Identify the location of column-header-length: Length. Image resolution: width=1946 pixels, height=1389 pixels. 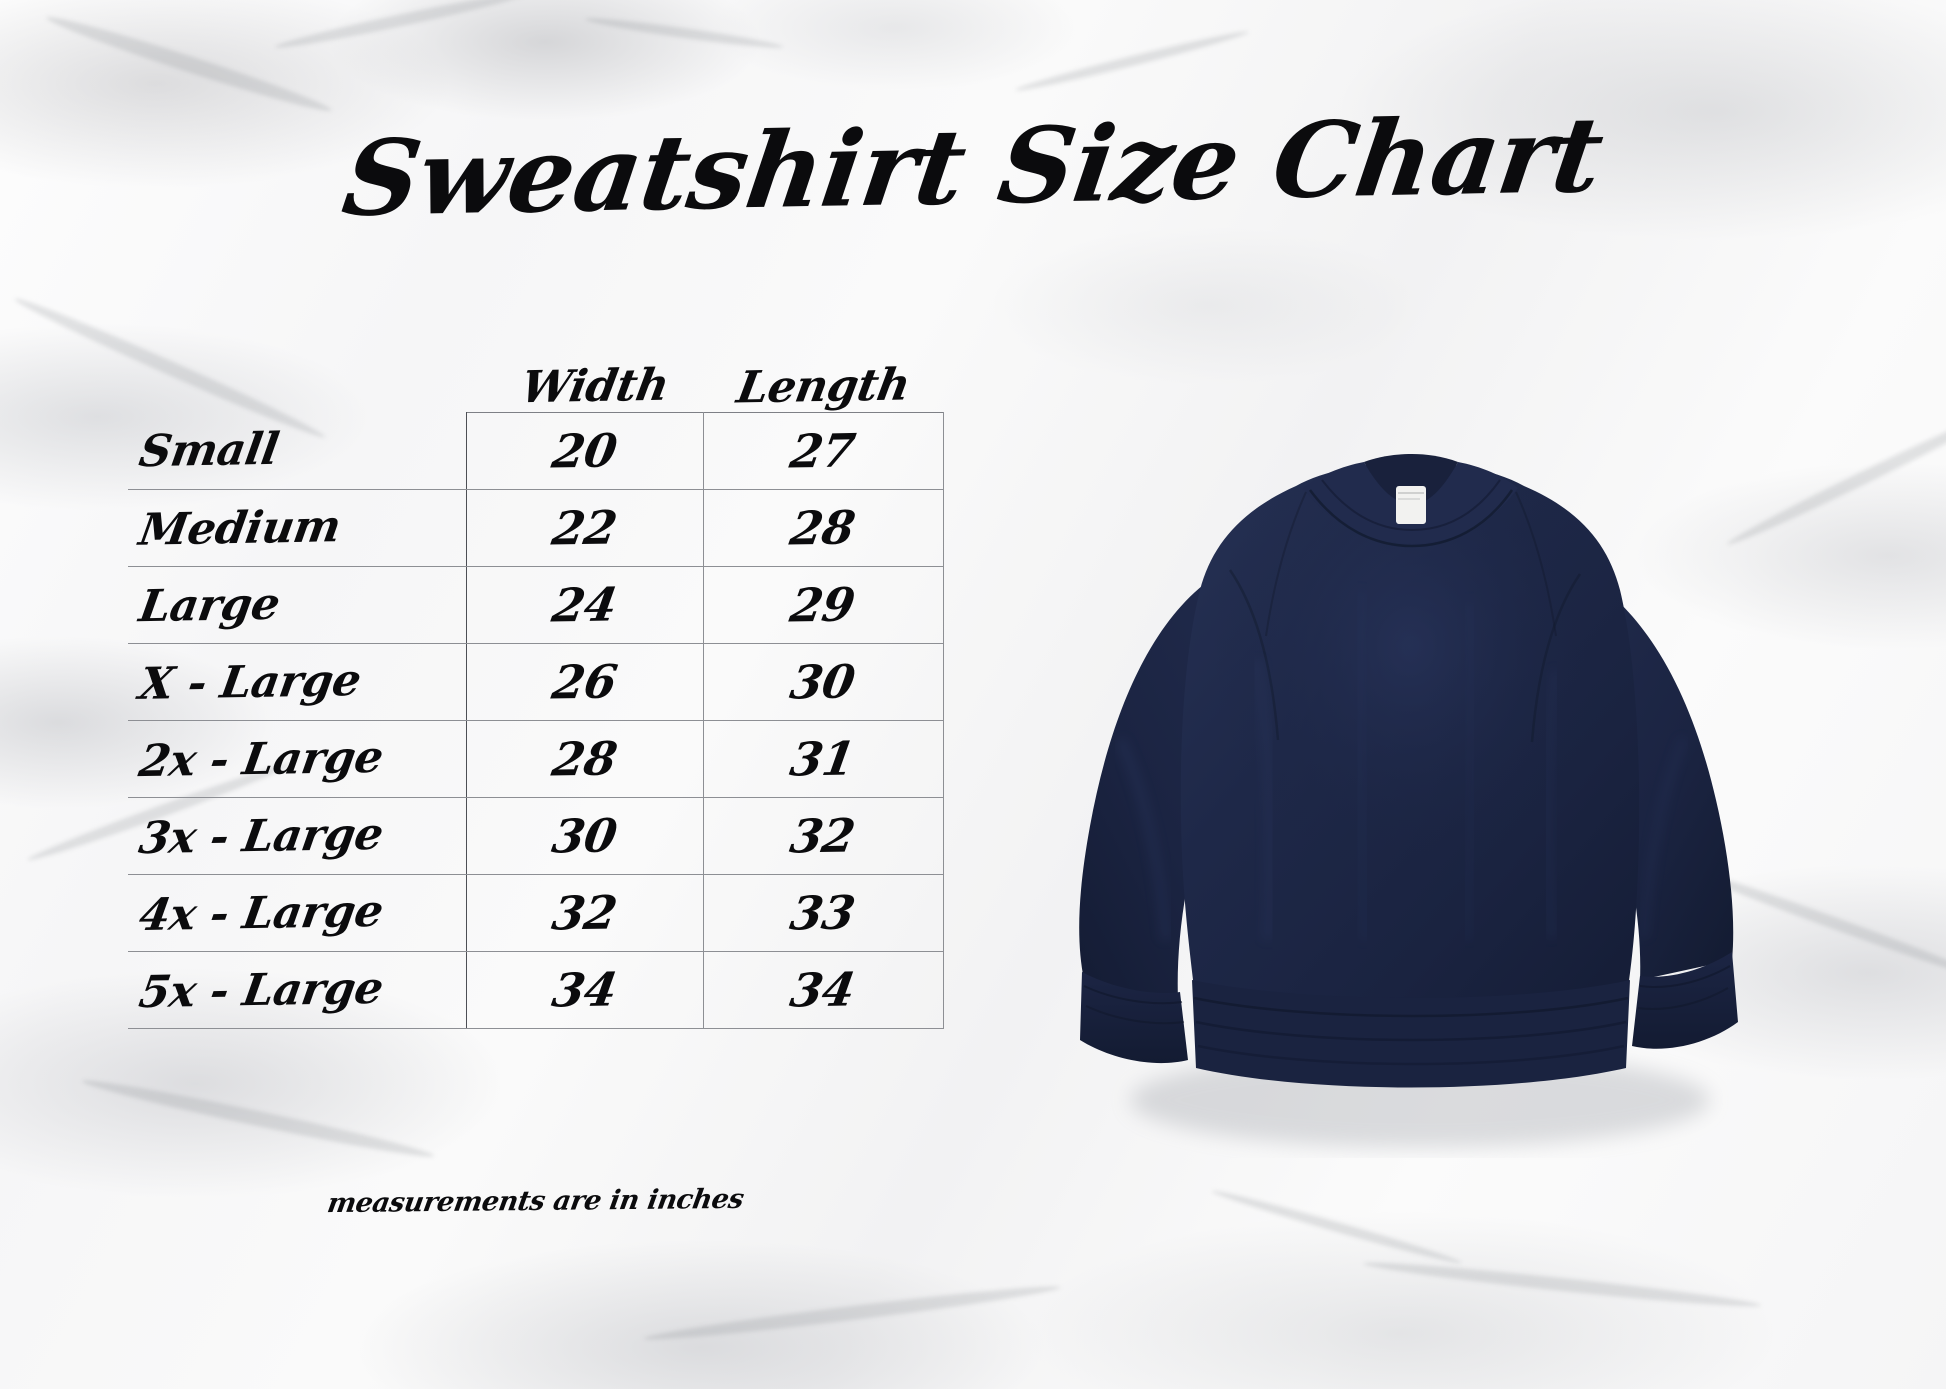
(823, 386).